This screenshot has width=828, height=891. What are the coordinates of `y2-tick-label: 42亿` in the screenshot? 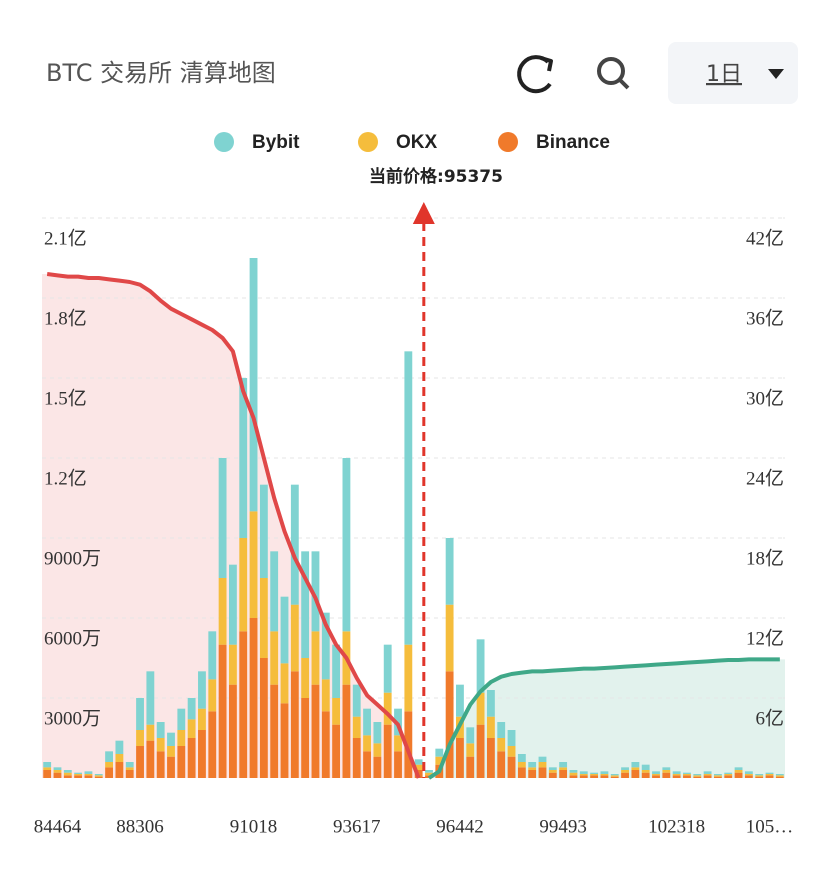 It's located at (765, 238).